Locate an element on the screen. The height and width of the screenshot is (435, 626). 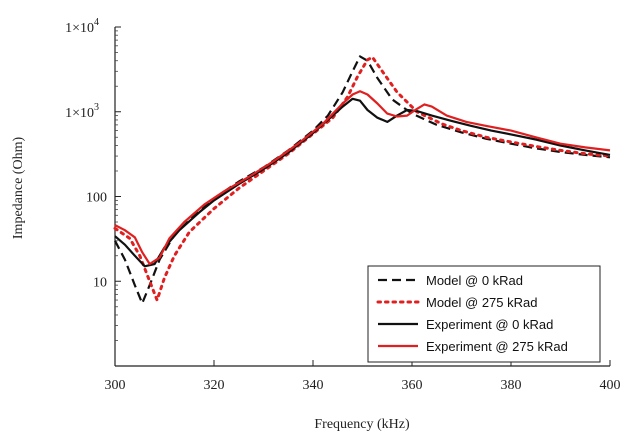
legend-label: Model @ 275 kRad is located at coordinates (481, 302).